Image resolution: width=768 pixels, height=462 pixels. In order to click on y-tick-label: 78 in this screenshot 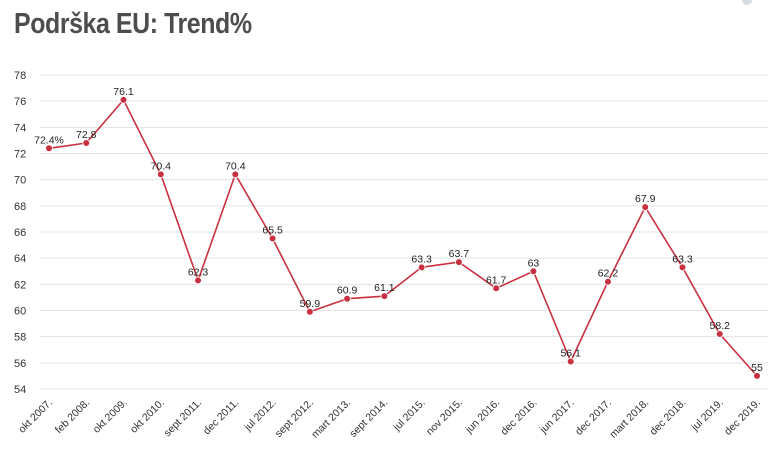, I will do `click(20, 76)`.